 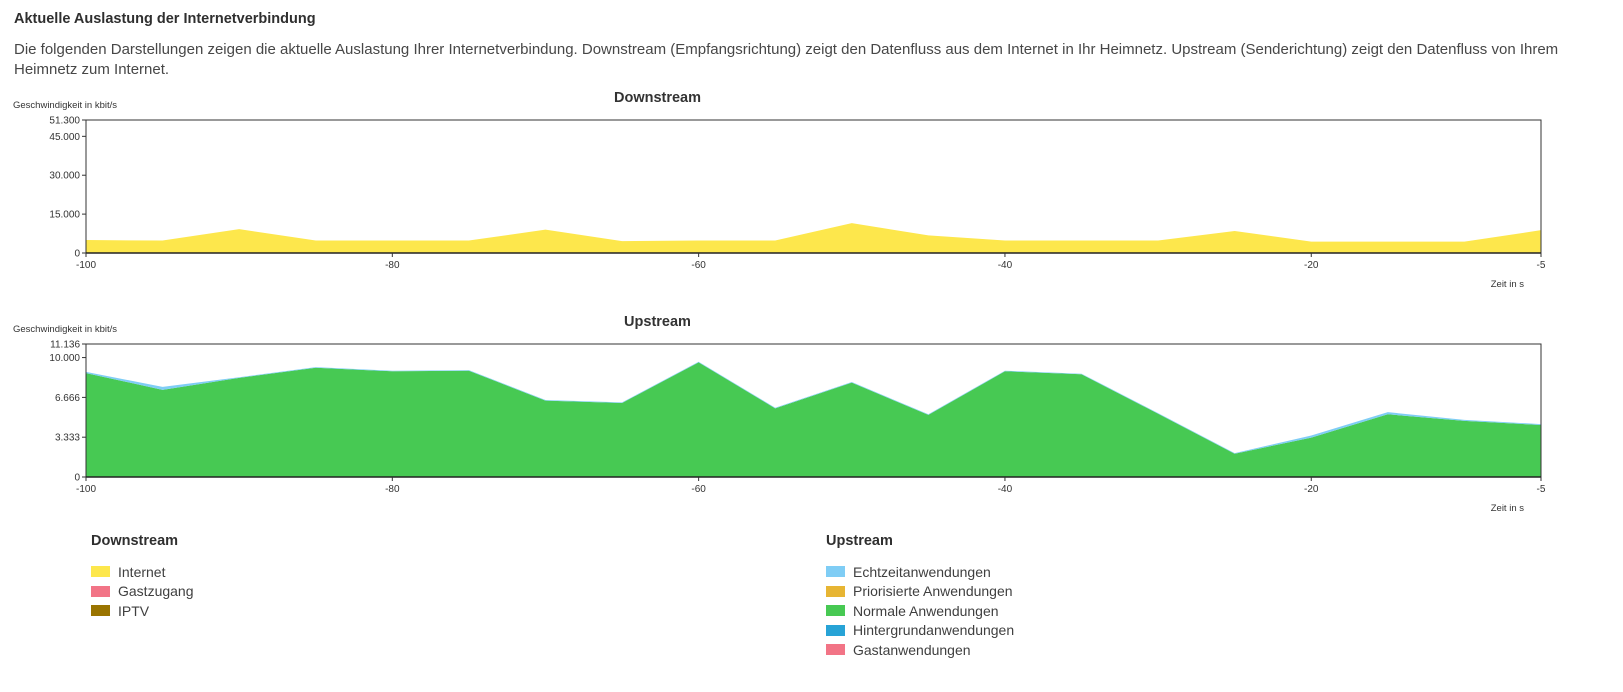 What do you see at coordinates (926, 610) in the screenshot?
I see `legend-label: Normale Anwendungen` at bounding box center [926, 610].